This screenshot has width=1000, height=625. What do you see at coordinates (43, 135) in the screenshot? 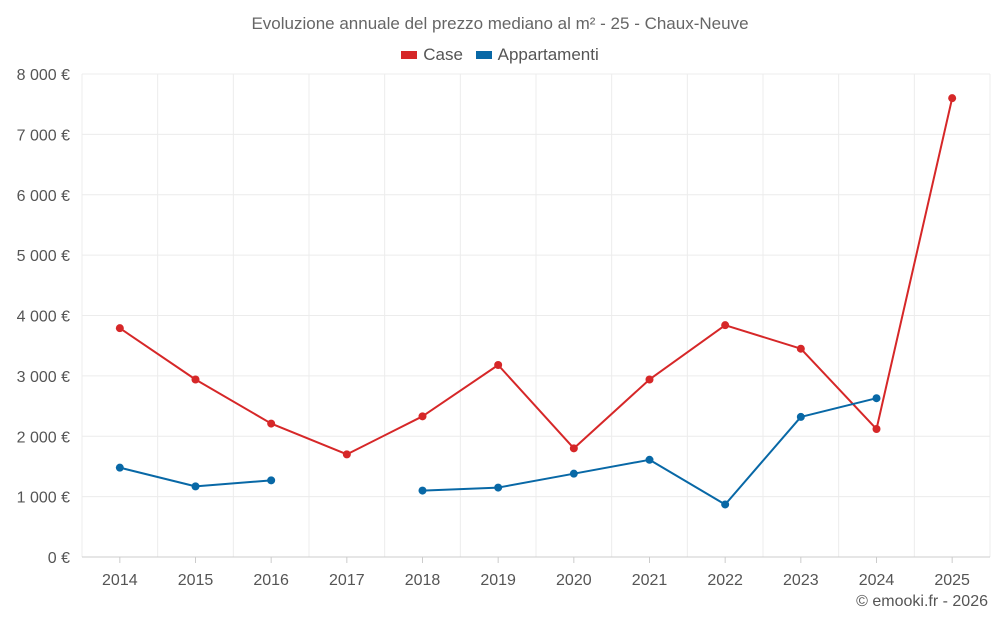
I see `y-tick-label: 7 000 €` at bounding box center [43, 135].